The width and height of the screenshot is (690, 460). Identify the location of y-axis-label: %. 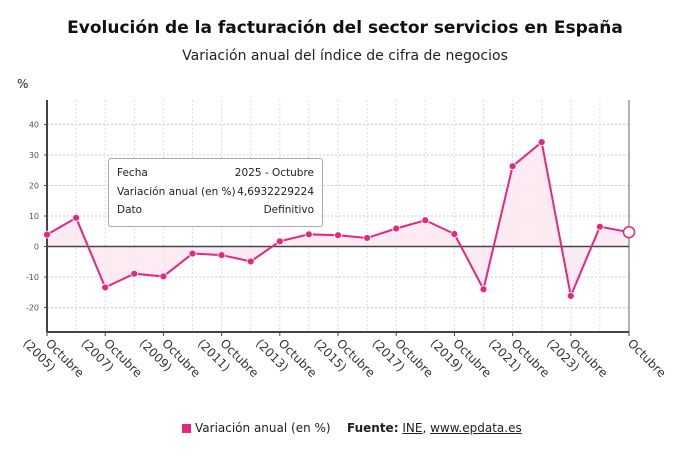
(23, 84).